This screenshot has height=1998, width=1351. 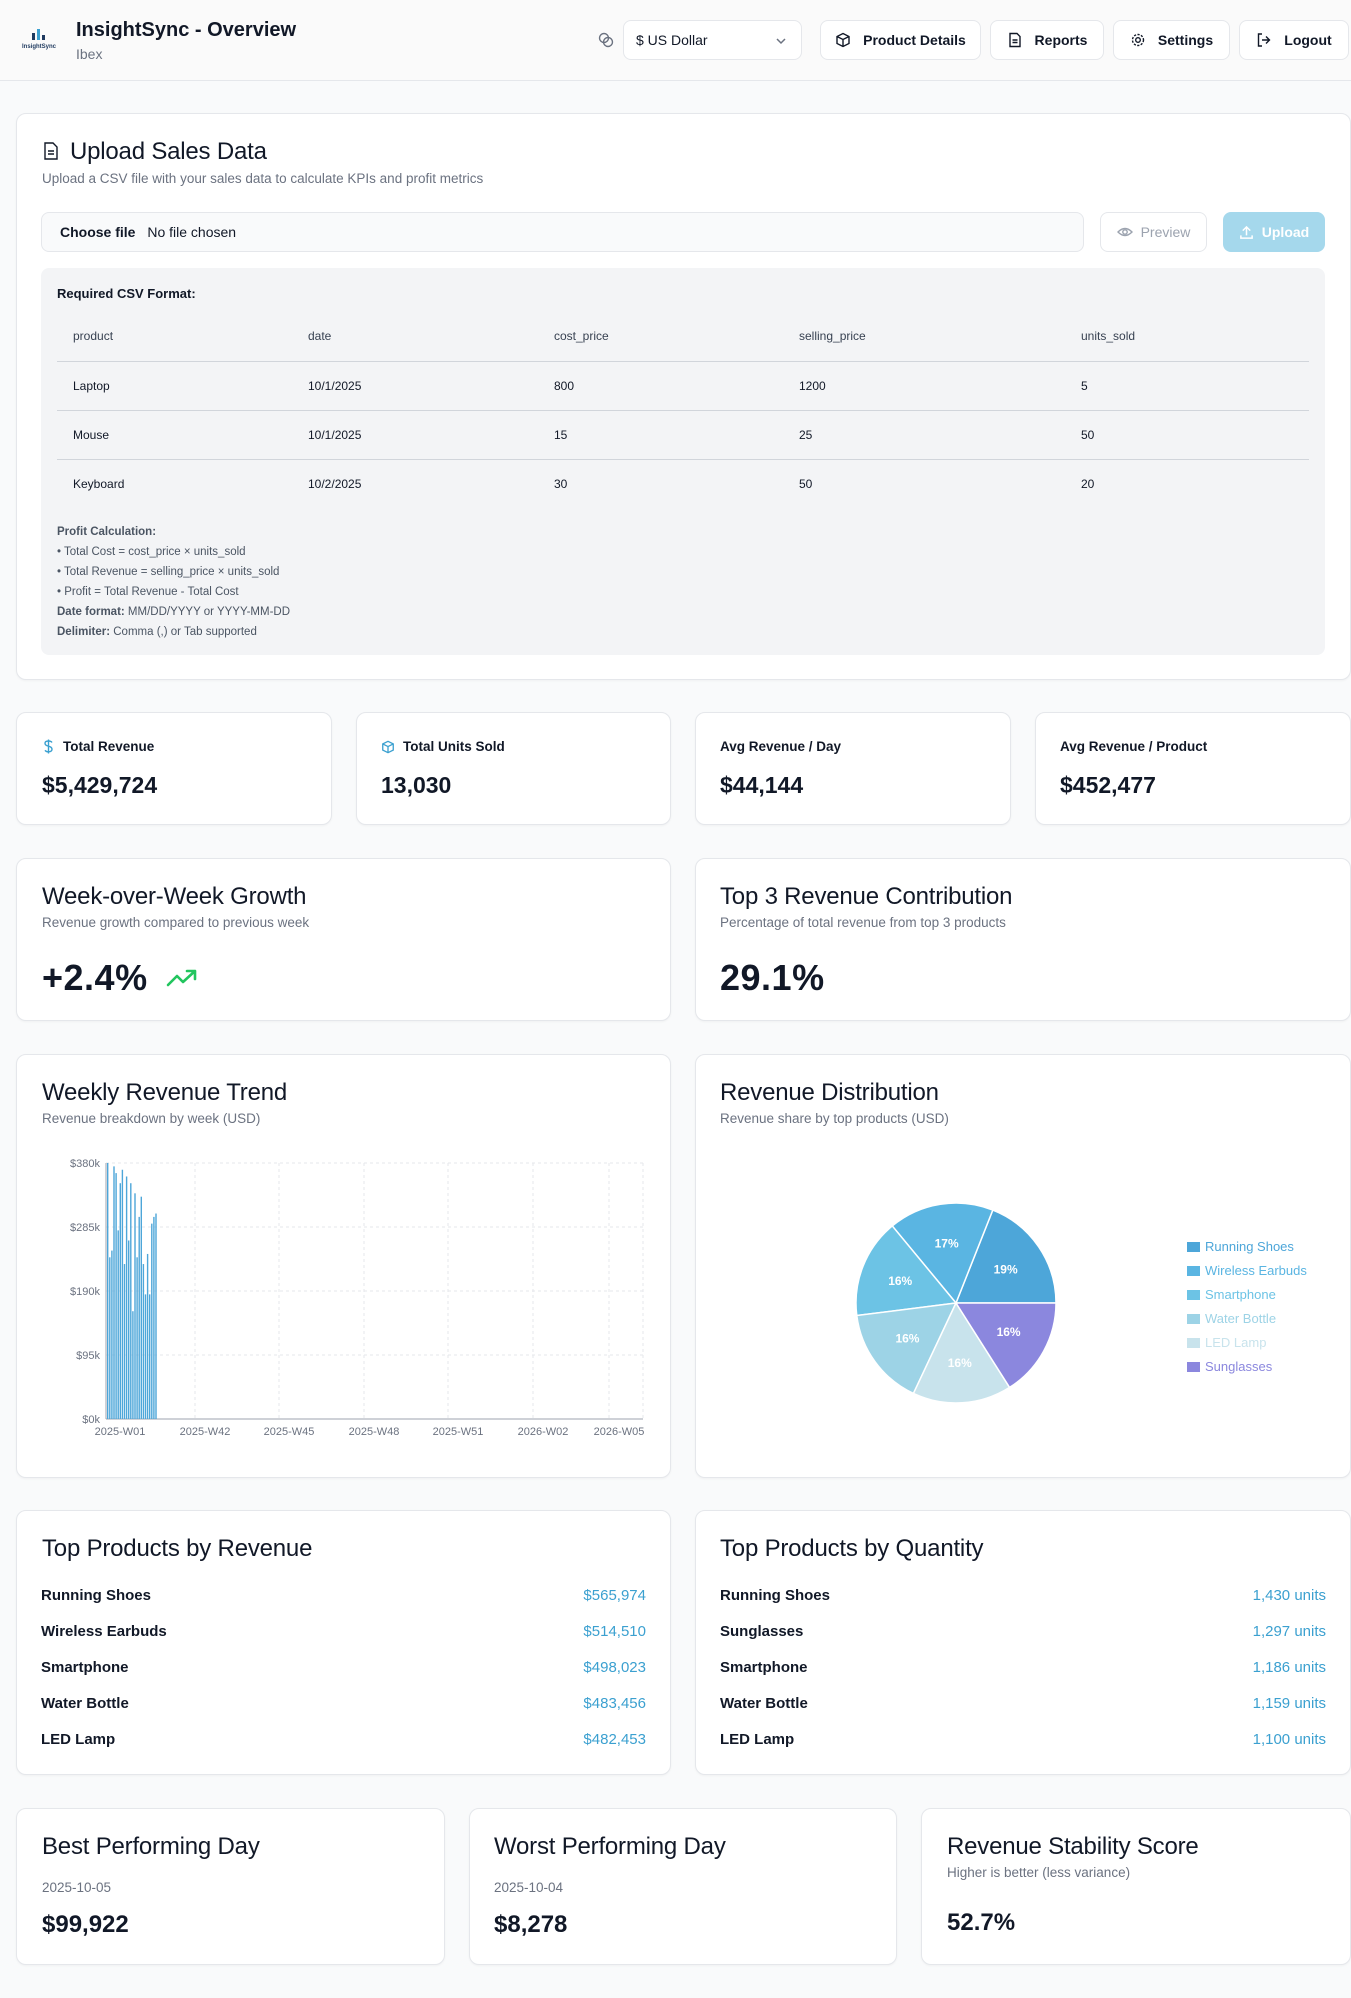 I want to click on stability-subtitle: Higher is better (less variance), so click(x=1039, y=1872).